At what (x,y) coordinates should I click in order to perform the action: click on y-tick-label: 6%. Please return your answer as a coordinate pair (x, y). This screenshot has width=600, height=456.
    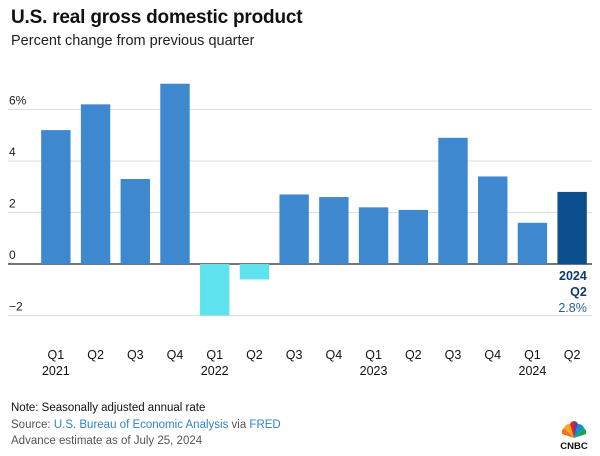
    Looking at the image, I should click on (18, 101).